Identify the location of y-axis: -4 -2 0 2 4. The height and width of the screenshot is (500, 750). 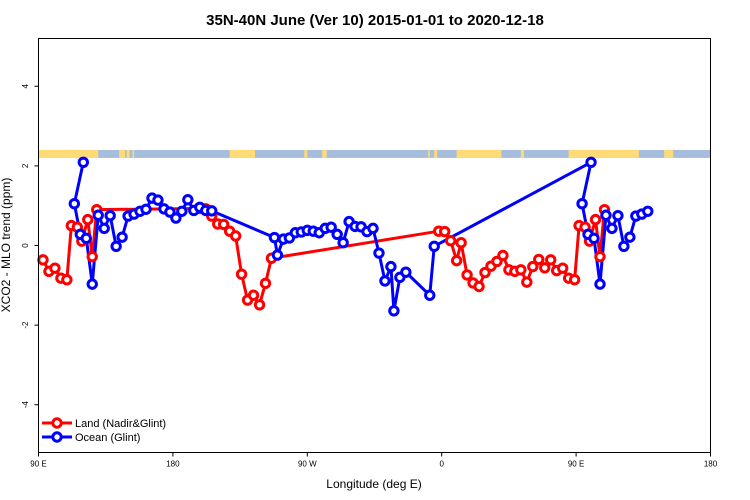
(30, 245).